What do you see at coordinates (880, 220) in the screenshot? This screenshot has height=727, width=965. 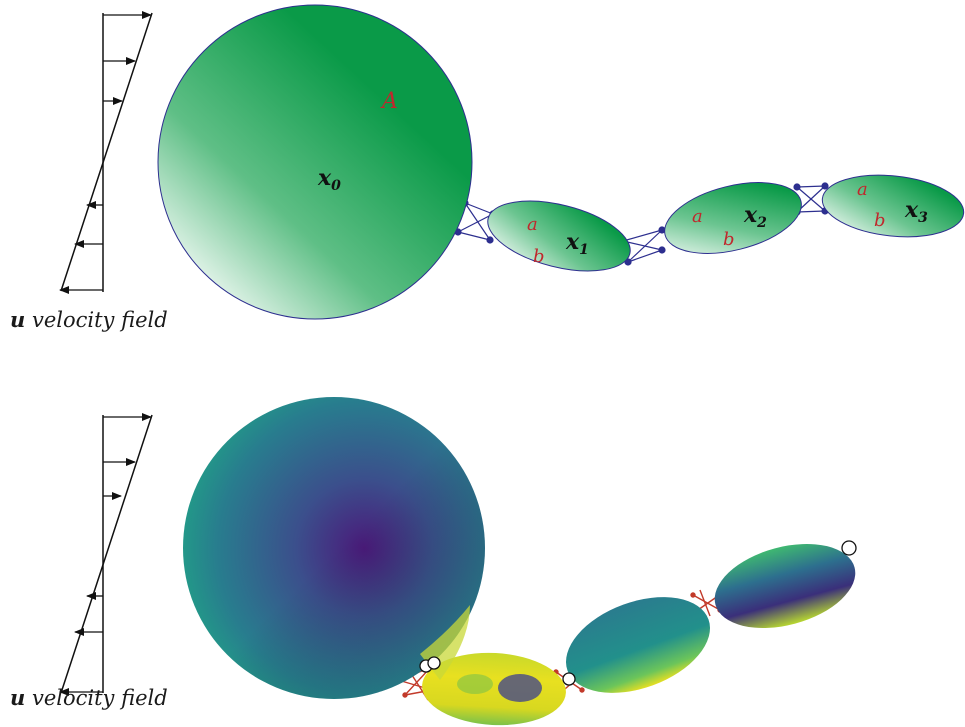 I see `axis-b-label-3: b` at bounding box center [880, 220].